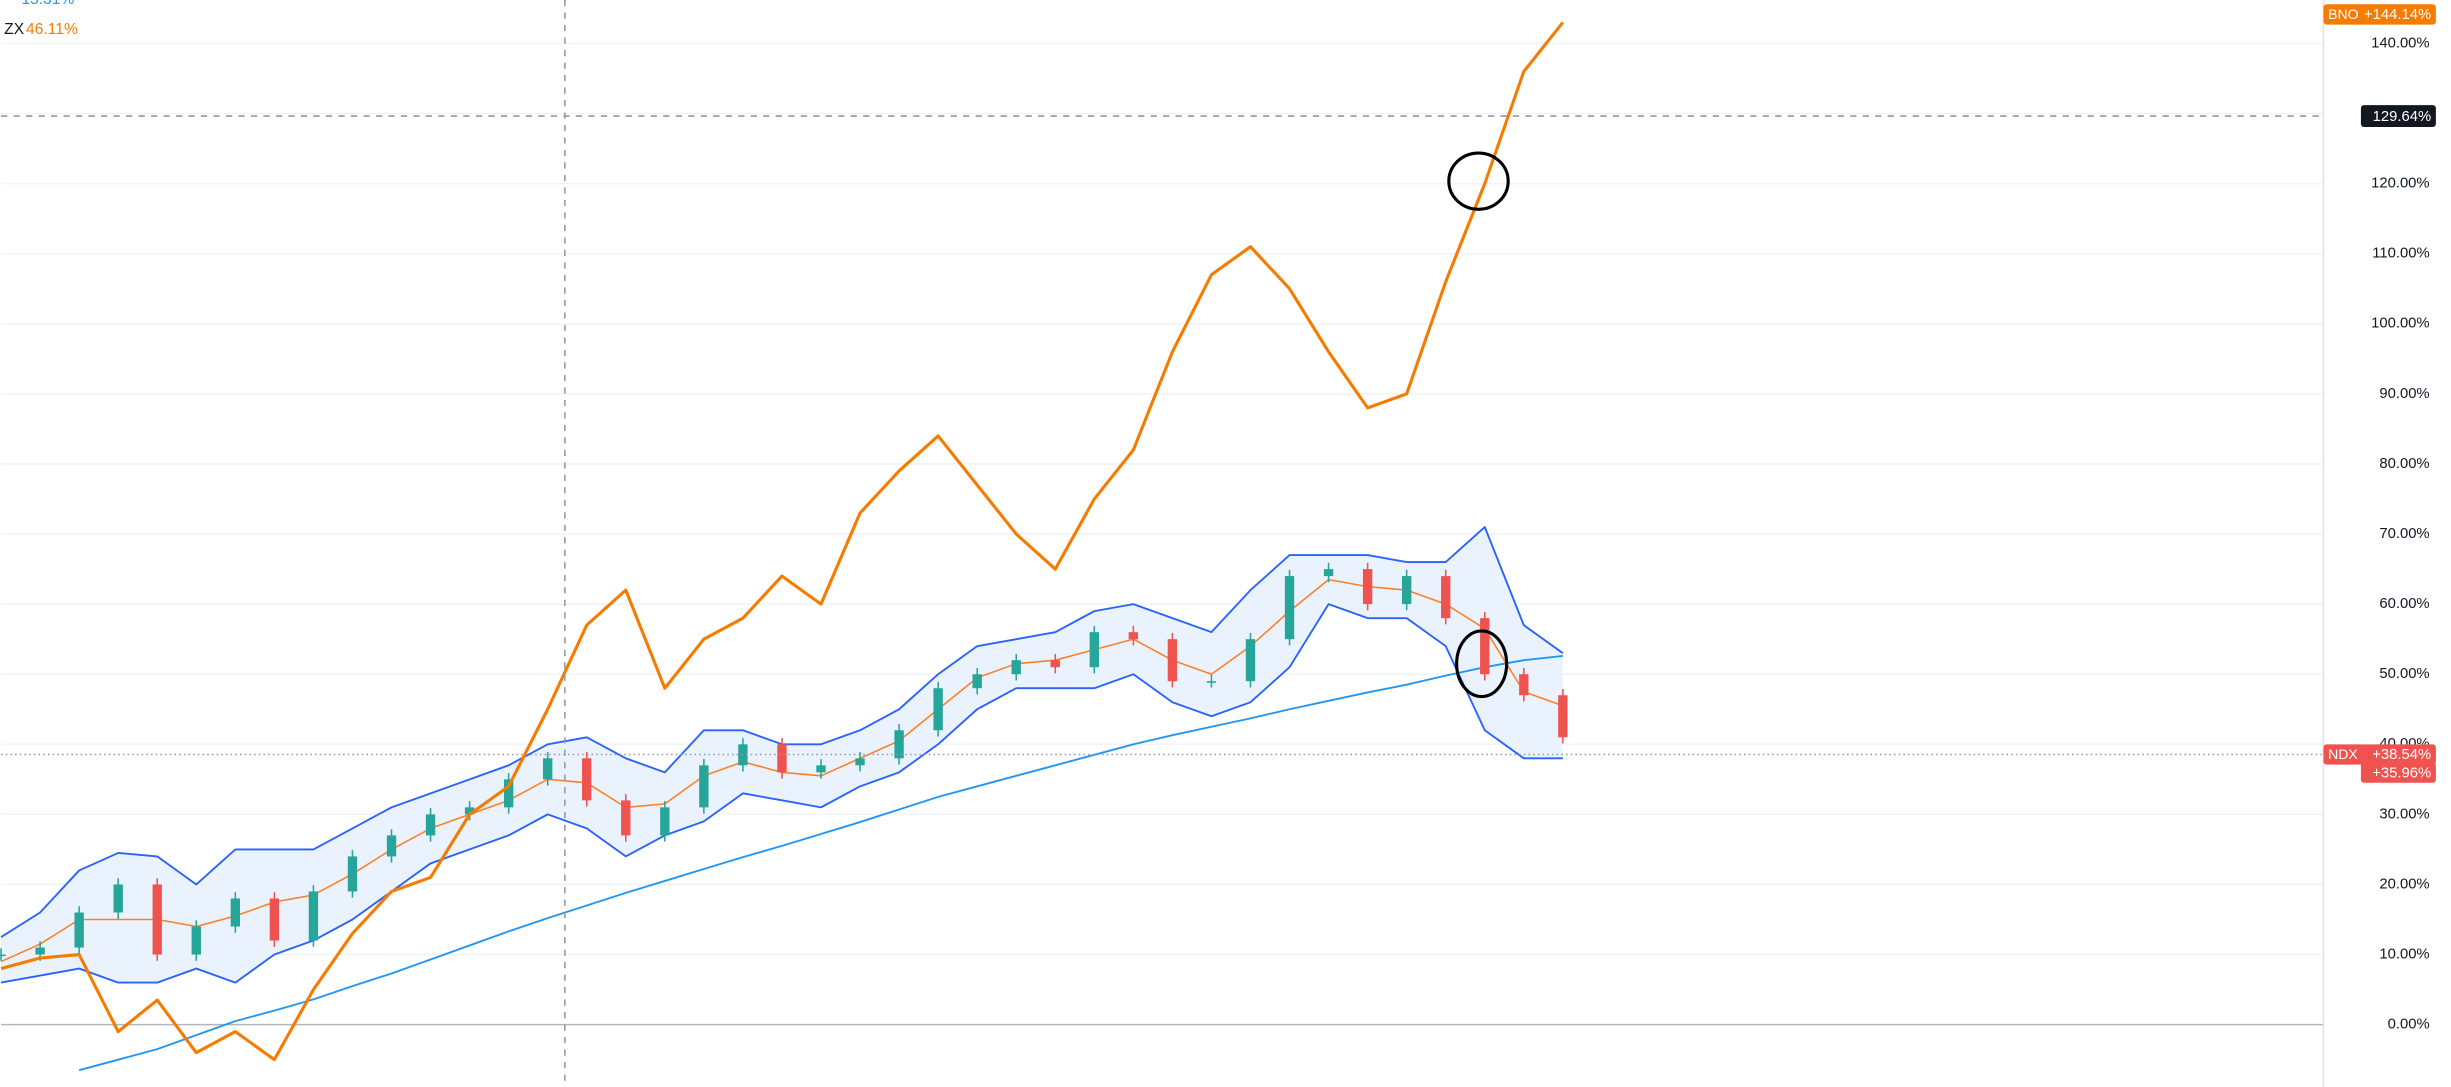 The height and width of the screenshot is (1087, 2451). What do you see at coordinates (2400, 184) in the screenshot?
I see `y-tick-label: 120.00%` at bounding box center [2400, 184].